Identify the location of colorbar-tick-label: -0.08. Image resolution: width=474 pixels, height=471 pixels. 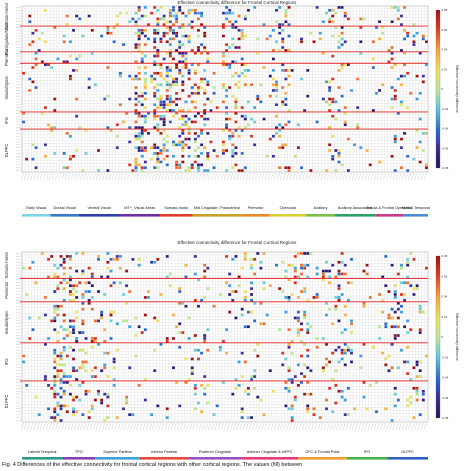
(445, 168).